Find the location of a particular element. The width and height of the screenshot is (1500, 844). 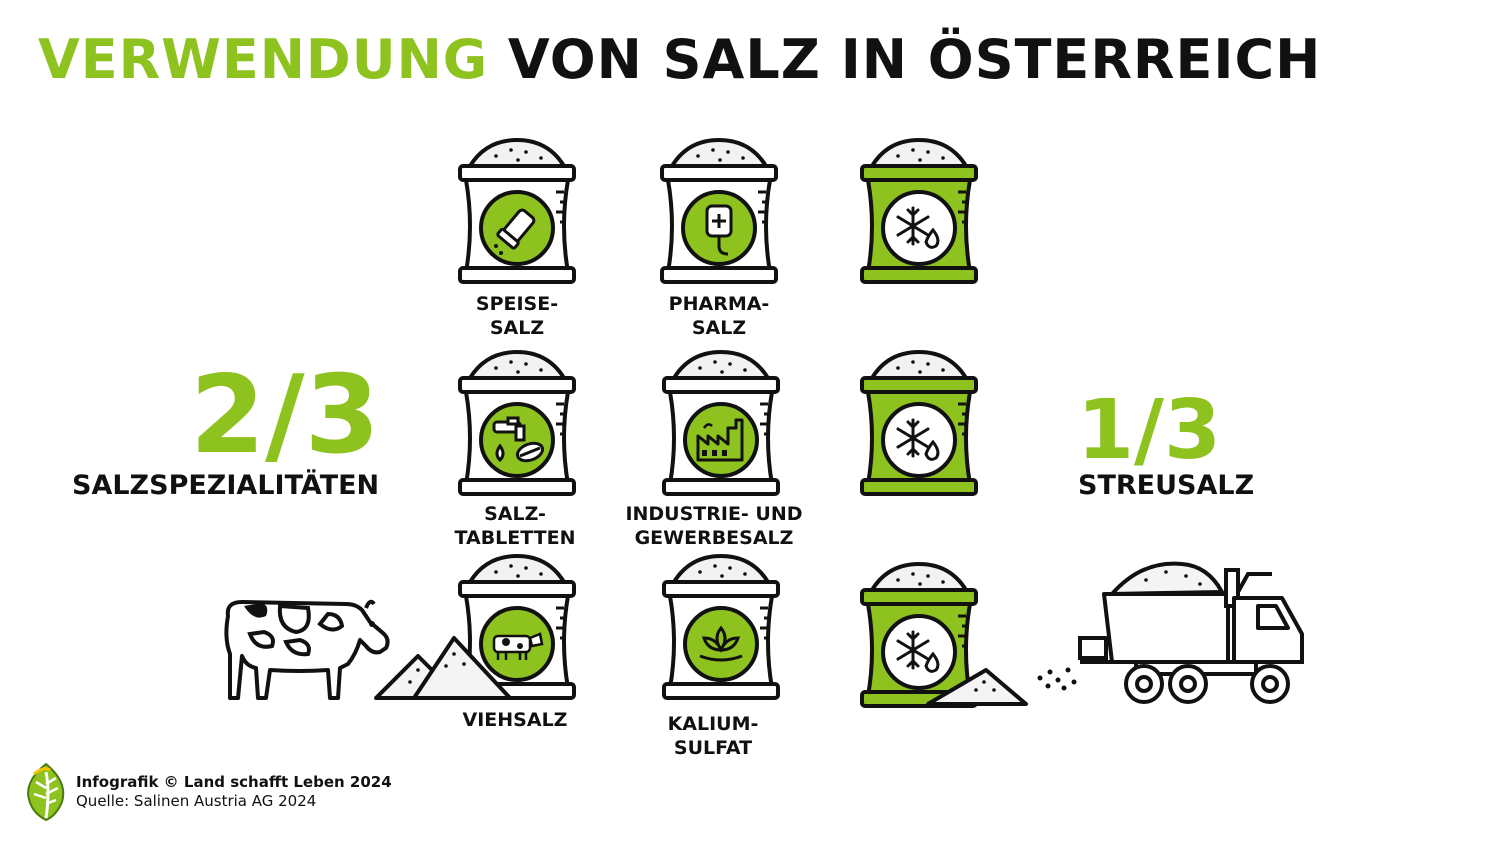

label-salztabletten: SALZ- TABLETTEN is located at coordinates (515, 526).